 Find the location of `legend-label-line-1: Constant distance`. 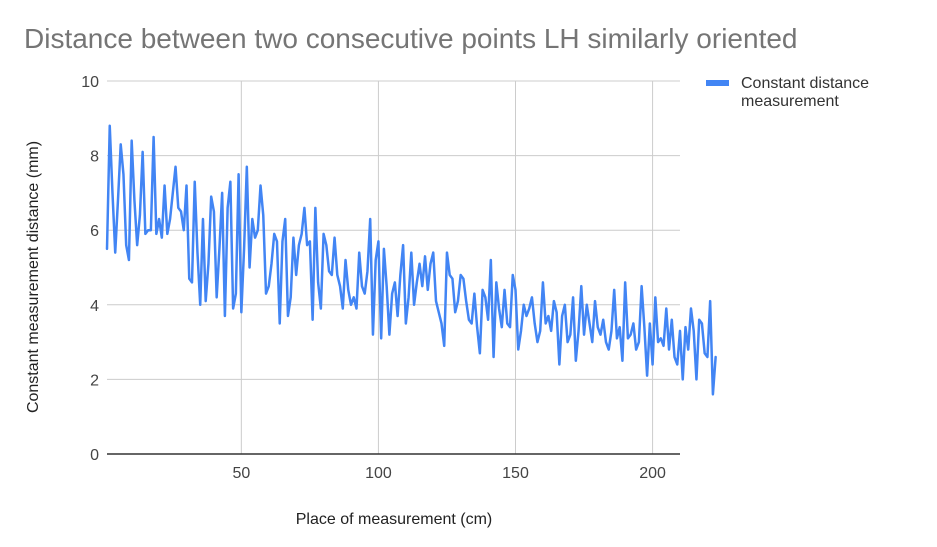

legend-label-line-1: Constant distance is located at coordinates (805, 83).